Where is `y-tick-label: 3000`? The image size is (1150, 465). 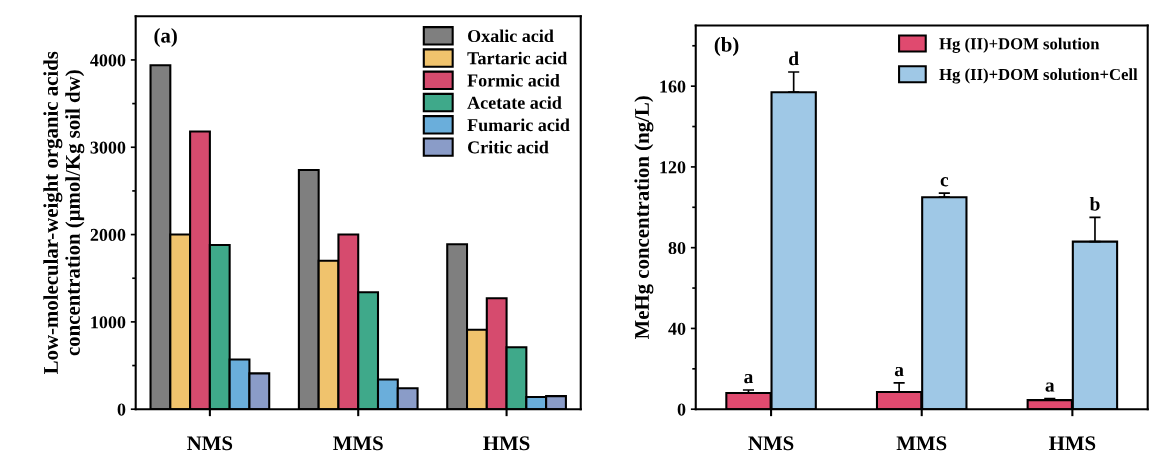
y-tick-label: 3000 is located at coordinates (108, 147).